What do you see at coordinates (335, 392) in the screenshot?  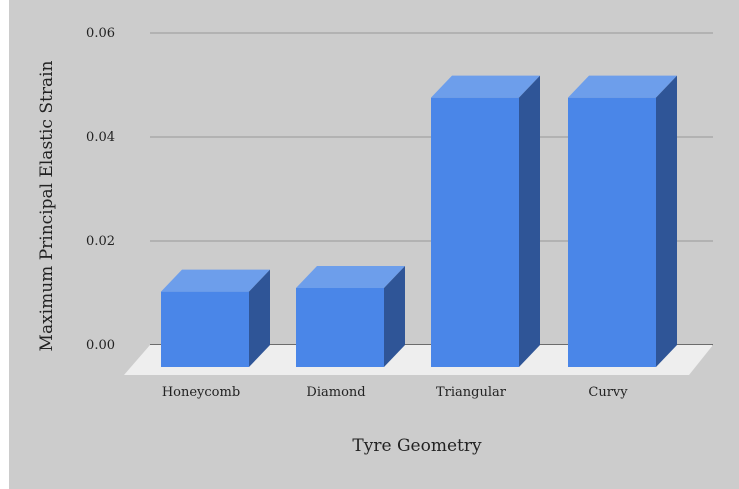 I see `x-category-label: Diamond` at bounding box center [335, 392].